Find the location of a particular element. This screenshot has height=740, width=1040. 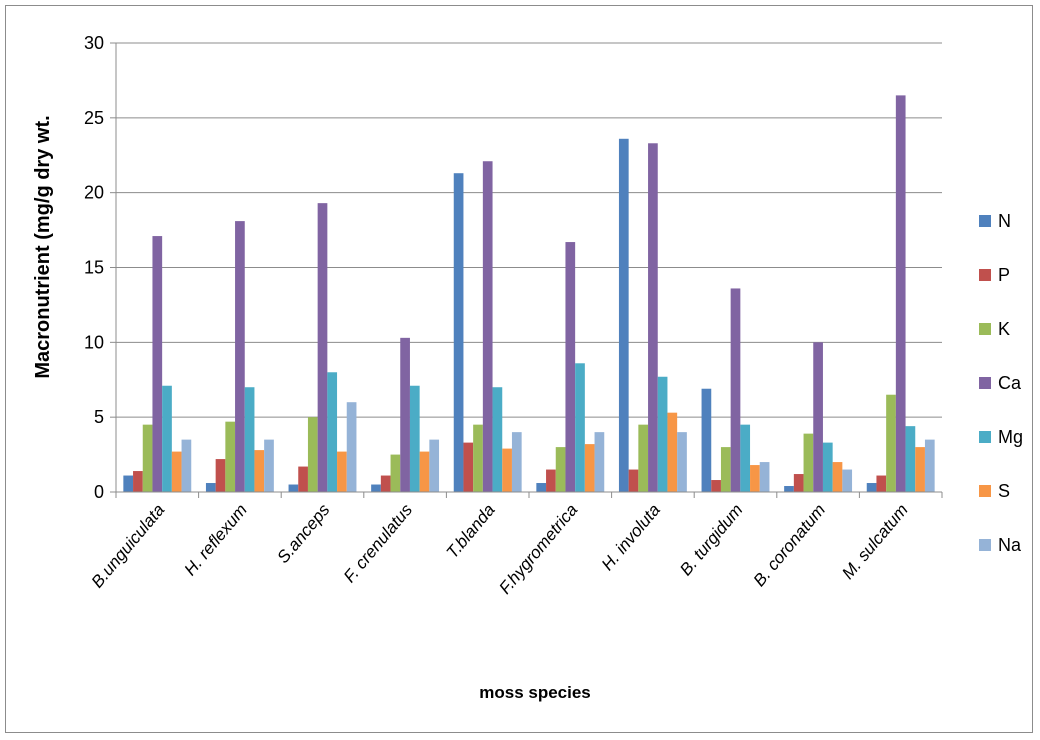

x-tick-label: F. crenulatus is located at coordinates (378, 543).